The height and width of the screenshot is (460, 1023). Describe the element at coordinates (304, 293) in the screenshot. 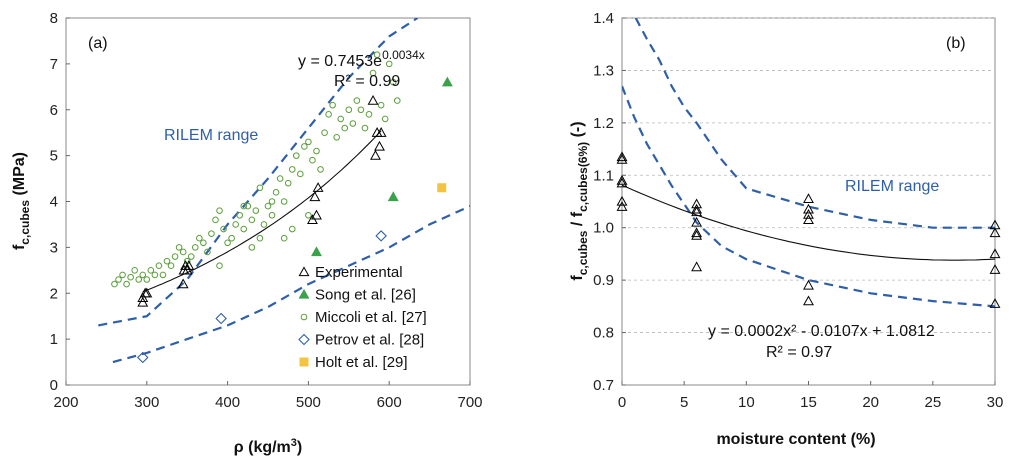

I see `legend-triangle-filled-point` at that location.